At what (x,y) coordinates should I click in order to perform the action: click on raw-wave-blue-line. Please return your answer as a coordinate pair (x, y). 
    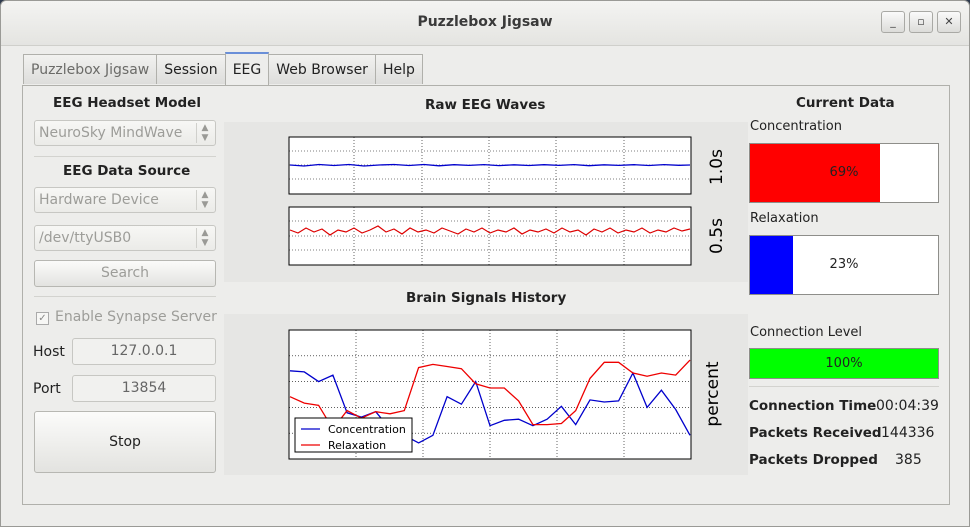
    Looking at the image, I should click on (490, 165).